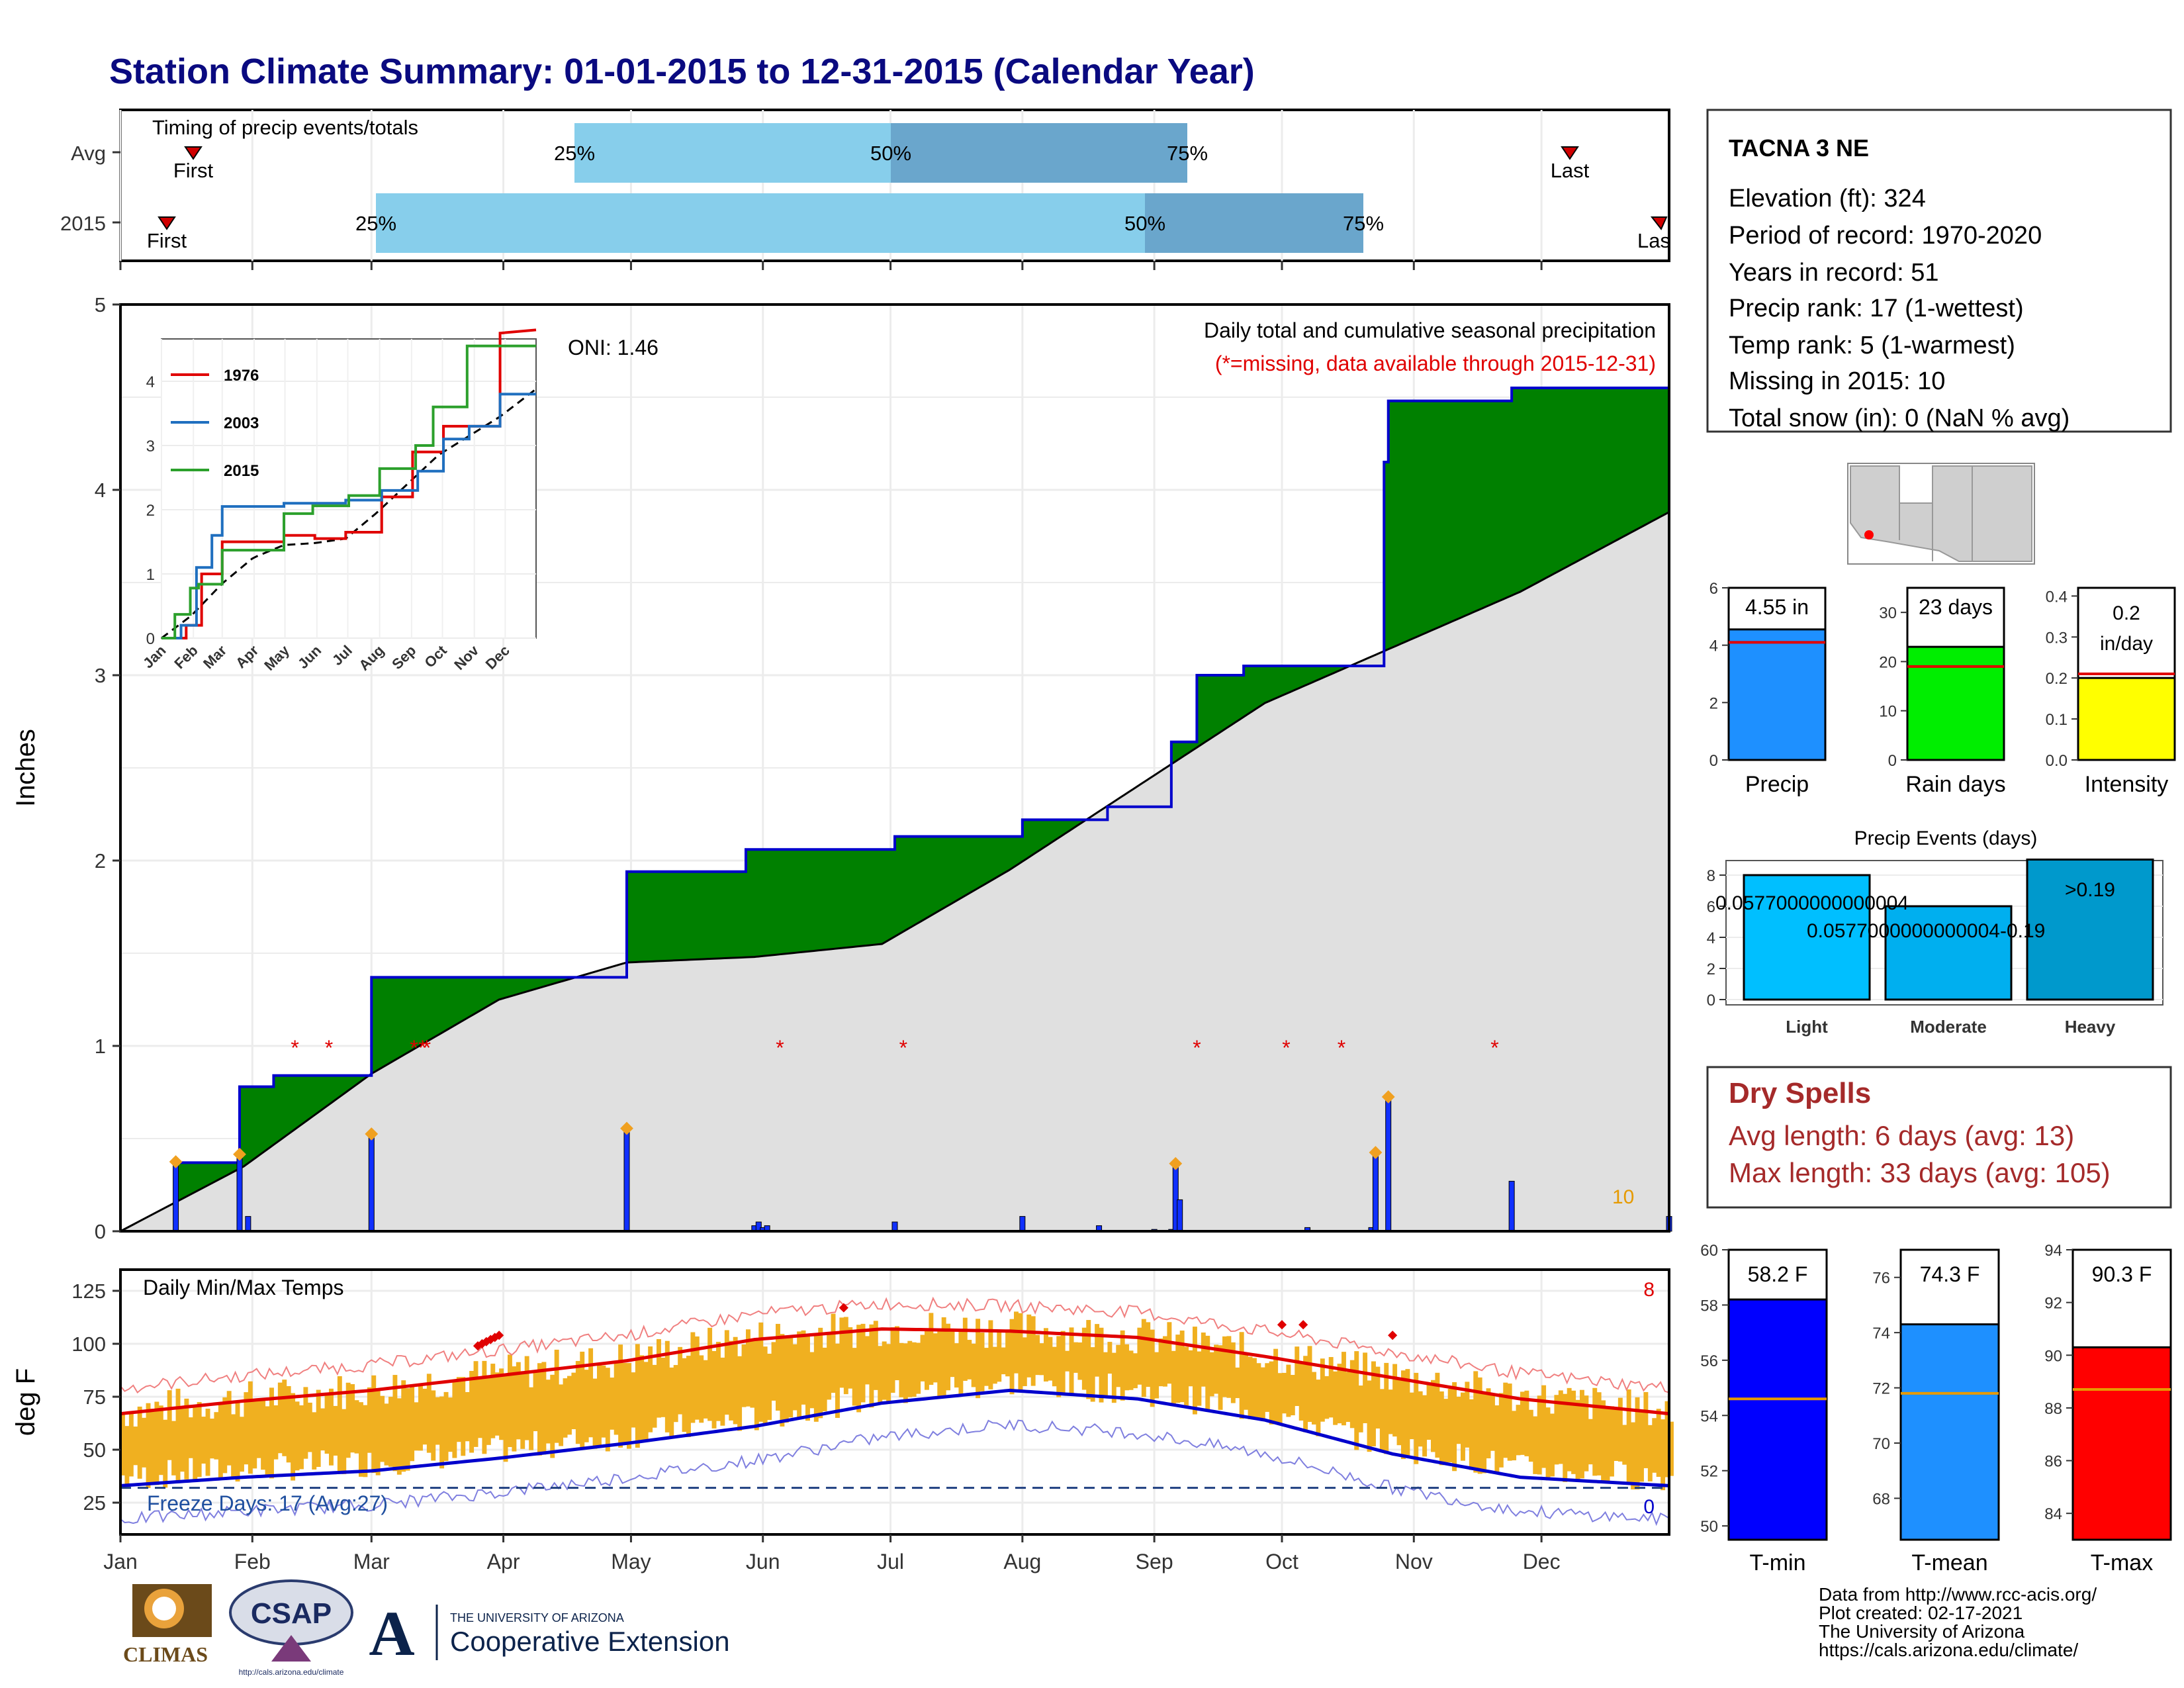 This screenshot has height=1688, width=2184. Describe the element at coordinates (1881, 1444) in the screenshot. I see `temp-summary-ytick-label: 70` at that location.